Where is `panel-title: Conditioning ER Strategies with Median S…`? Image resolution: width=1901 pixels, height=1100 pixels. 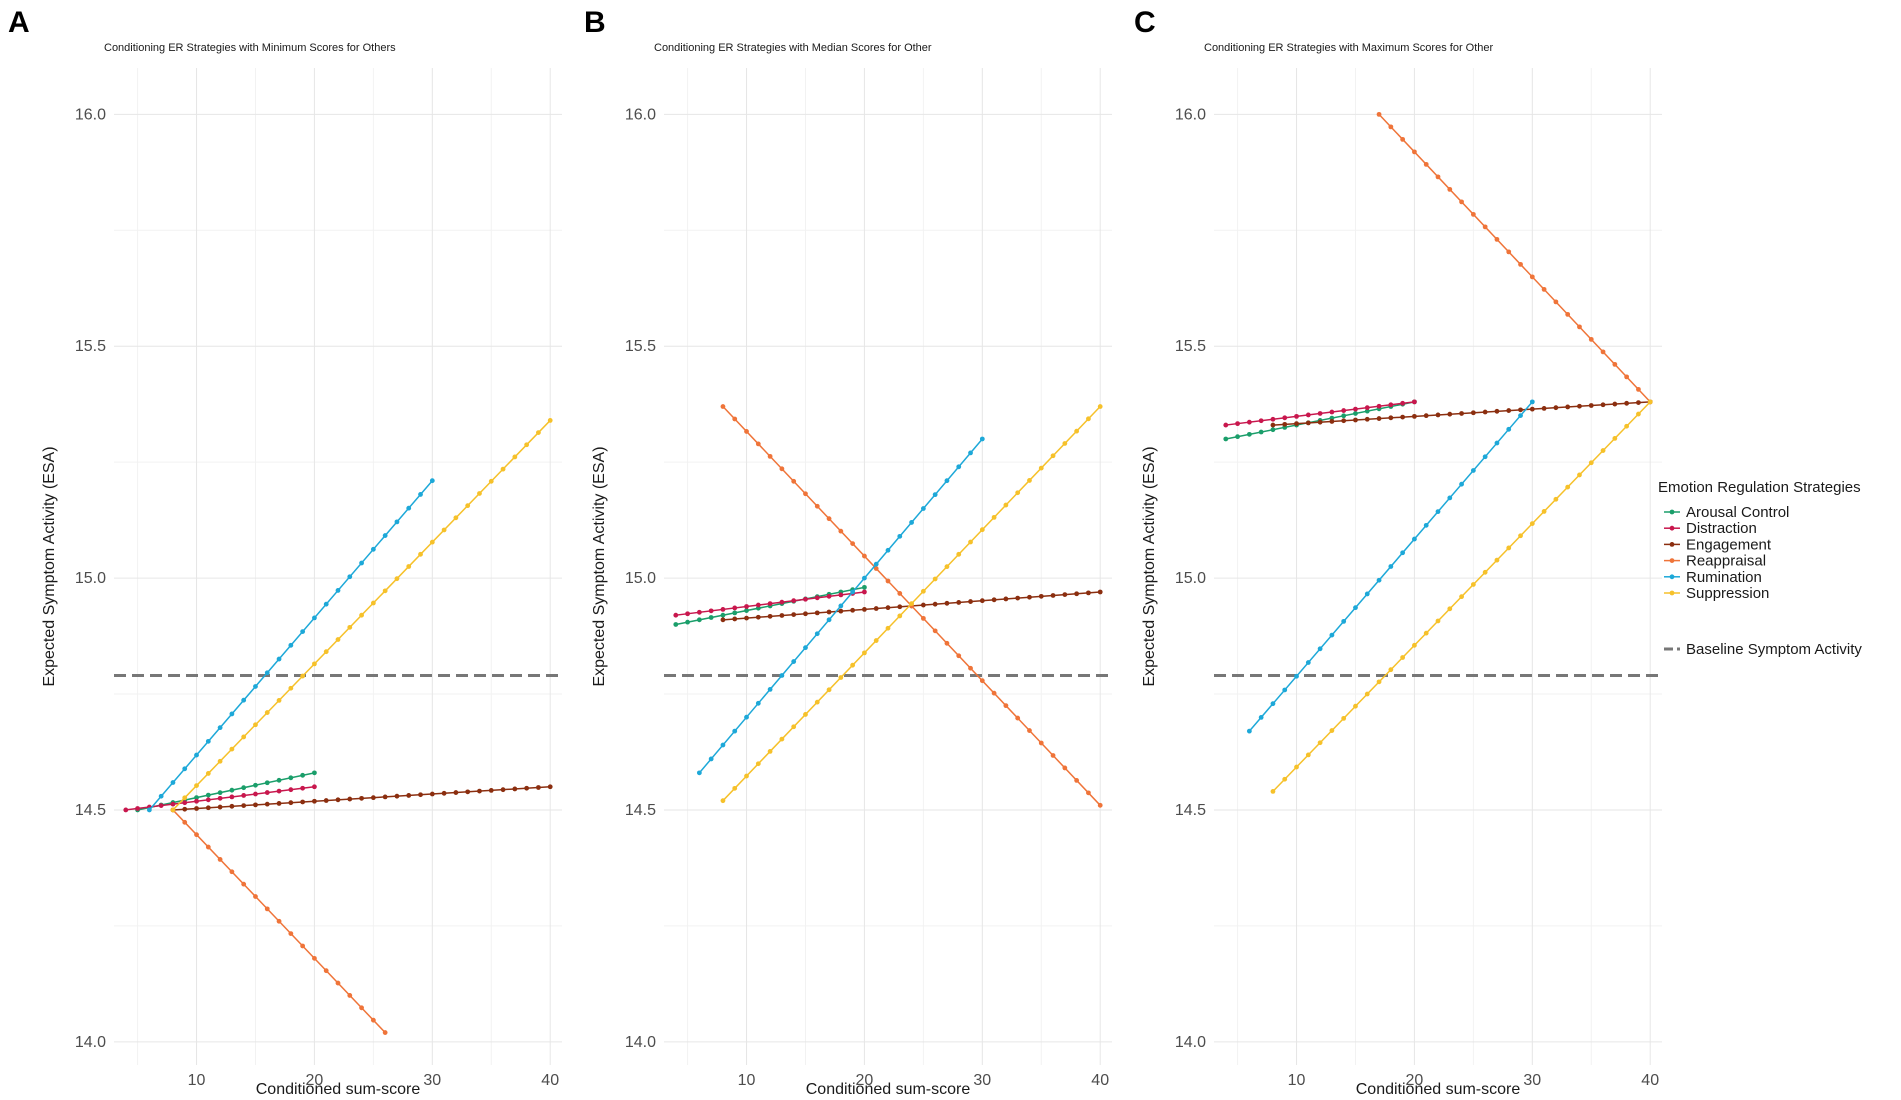 panel-title: Conditioning ER Strategies with Median S… is located at coordinates (793, 48).